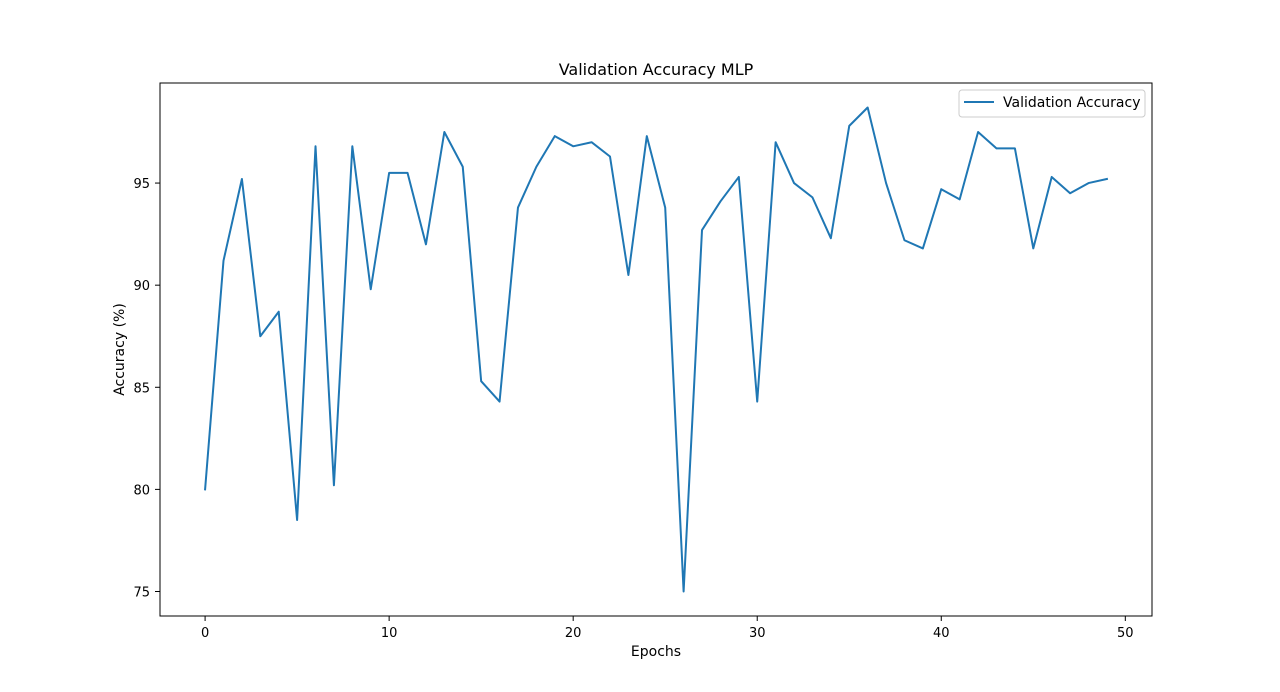 The width and height of the screenshot is (1280, 692). Describe the element at coordinates (205, 633) in the screenshot. I see `x-tick-label: 0` at that location.